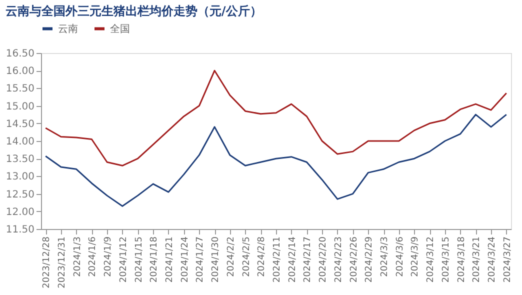 Image resolution: width=522 pixels, height=295 pixels. Describe the element at coordinates (20, 212) in the screenshot. I see `y-tick-label: 12.00` at that location.